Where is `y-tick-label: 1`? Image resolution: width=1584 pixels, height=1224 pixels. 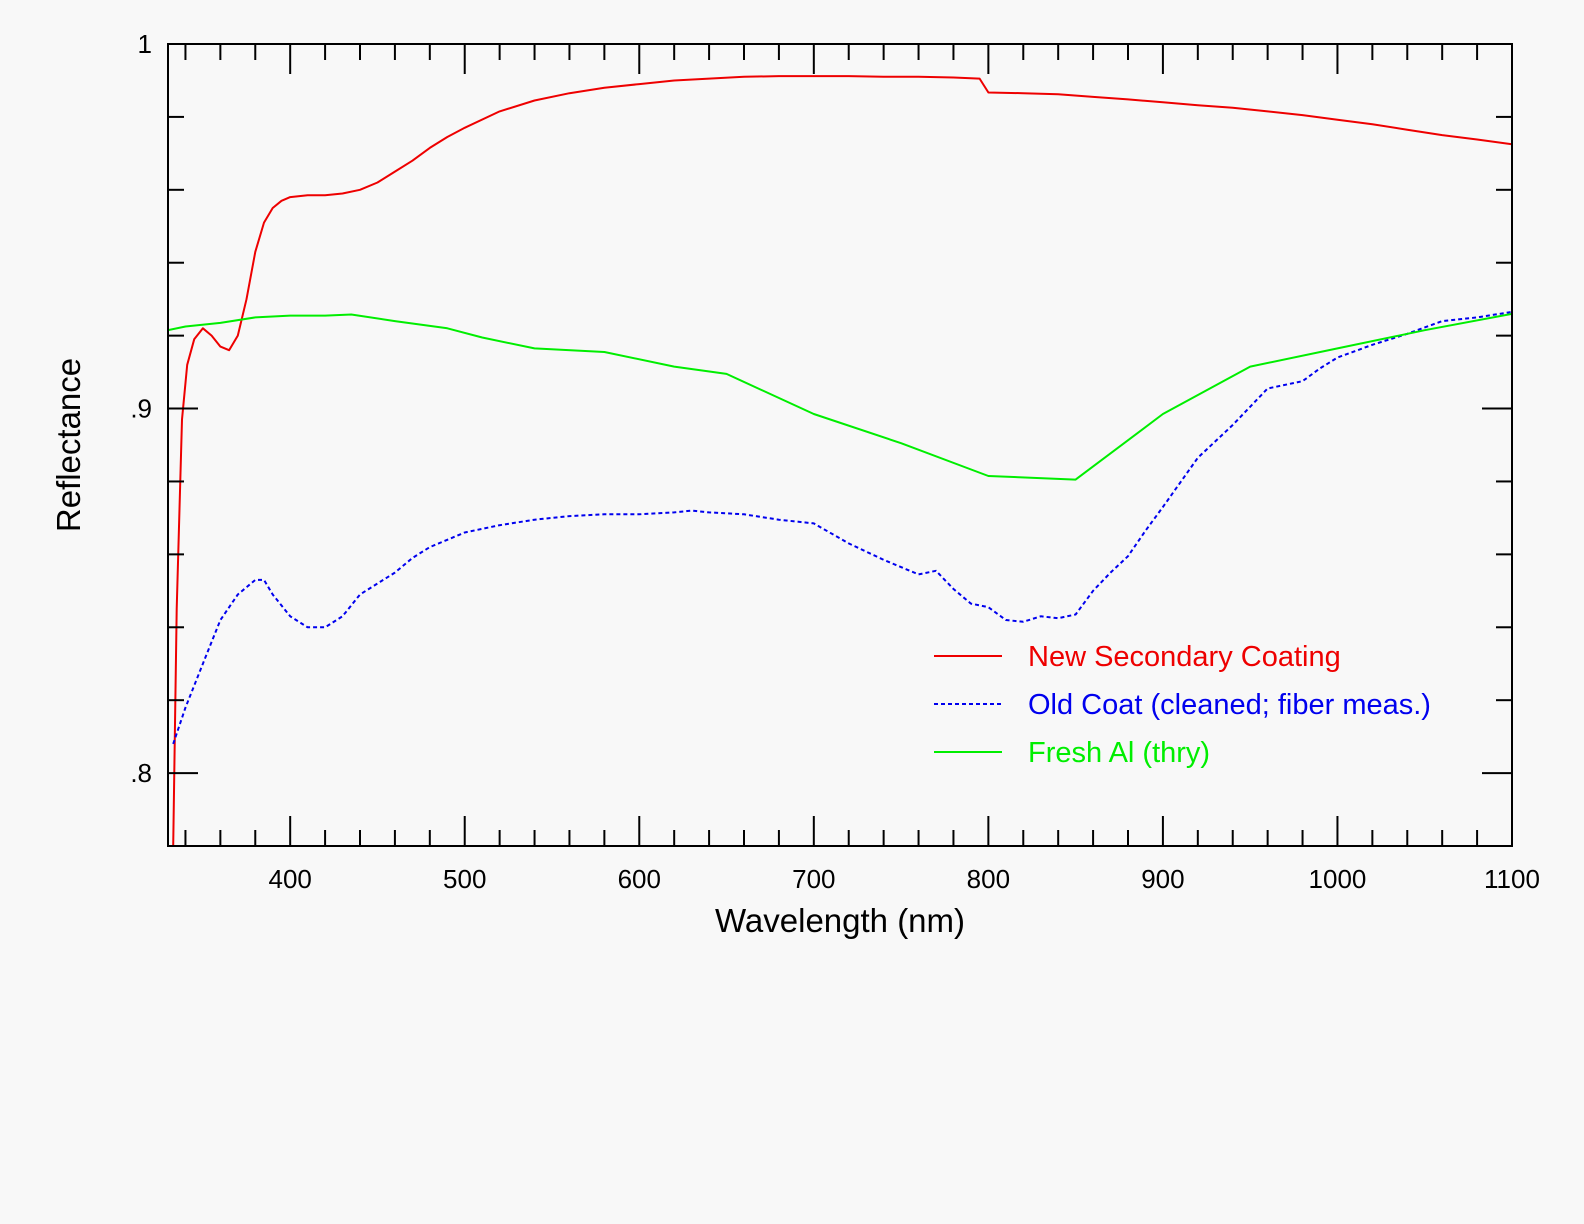 y-tick-label: 1 is located at coordinates (145, 44).